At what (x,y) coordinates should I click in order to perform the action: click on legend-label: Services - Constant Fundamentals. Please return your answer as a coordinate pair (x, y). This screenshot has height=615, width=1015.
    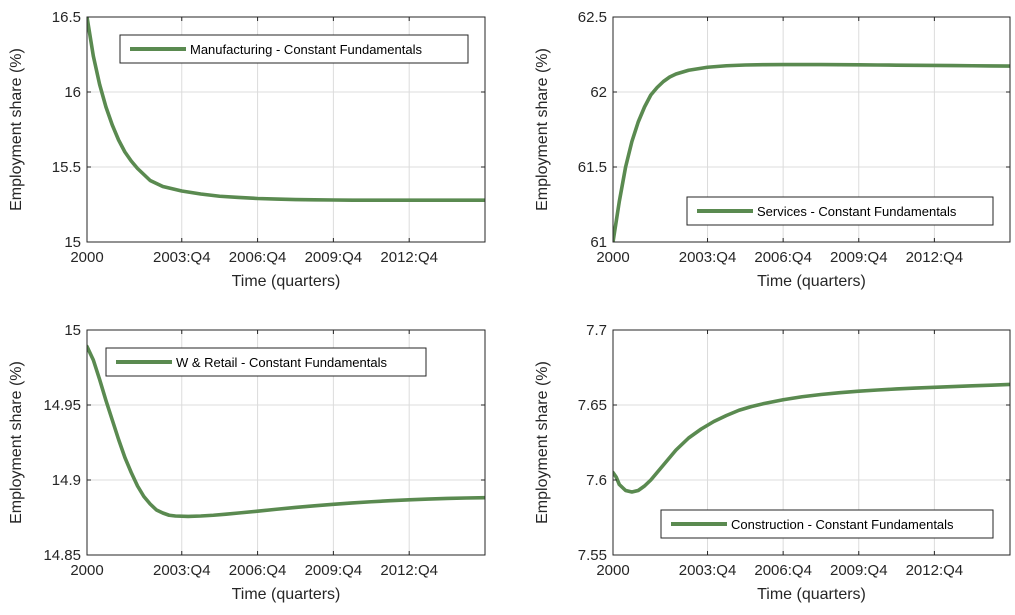
    Looking at the image, I should click on (857, 211).